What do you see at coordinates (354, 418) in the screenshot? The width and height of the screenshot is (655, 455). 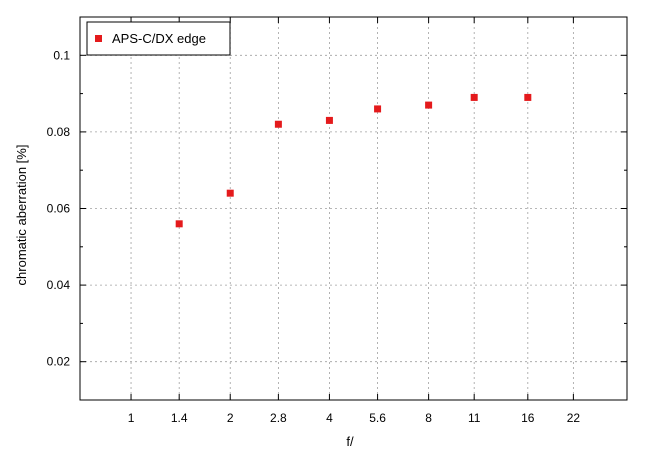 I see `x-tick-labels: 1 1.4 2 2.8 4 5.6 8 11 16 22` at bounding box center [354, 418].